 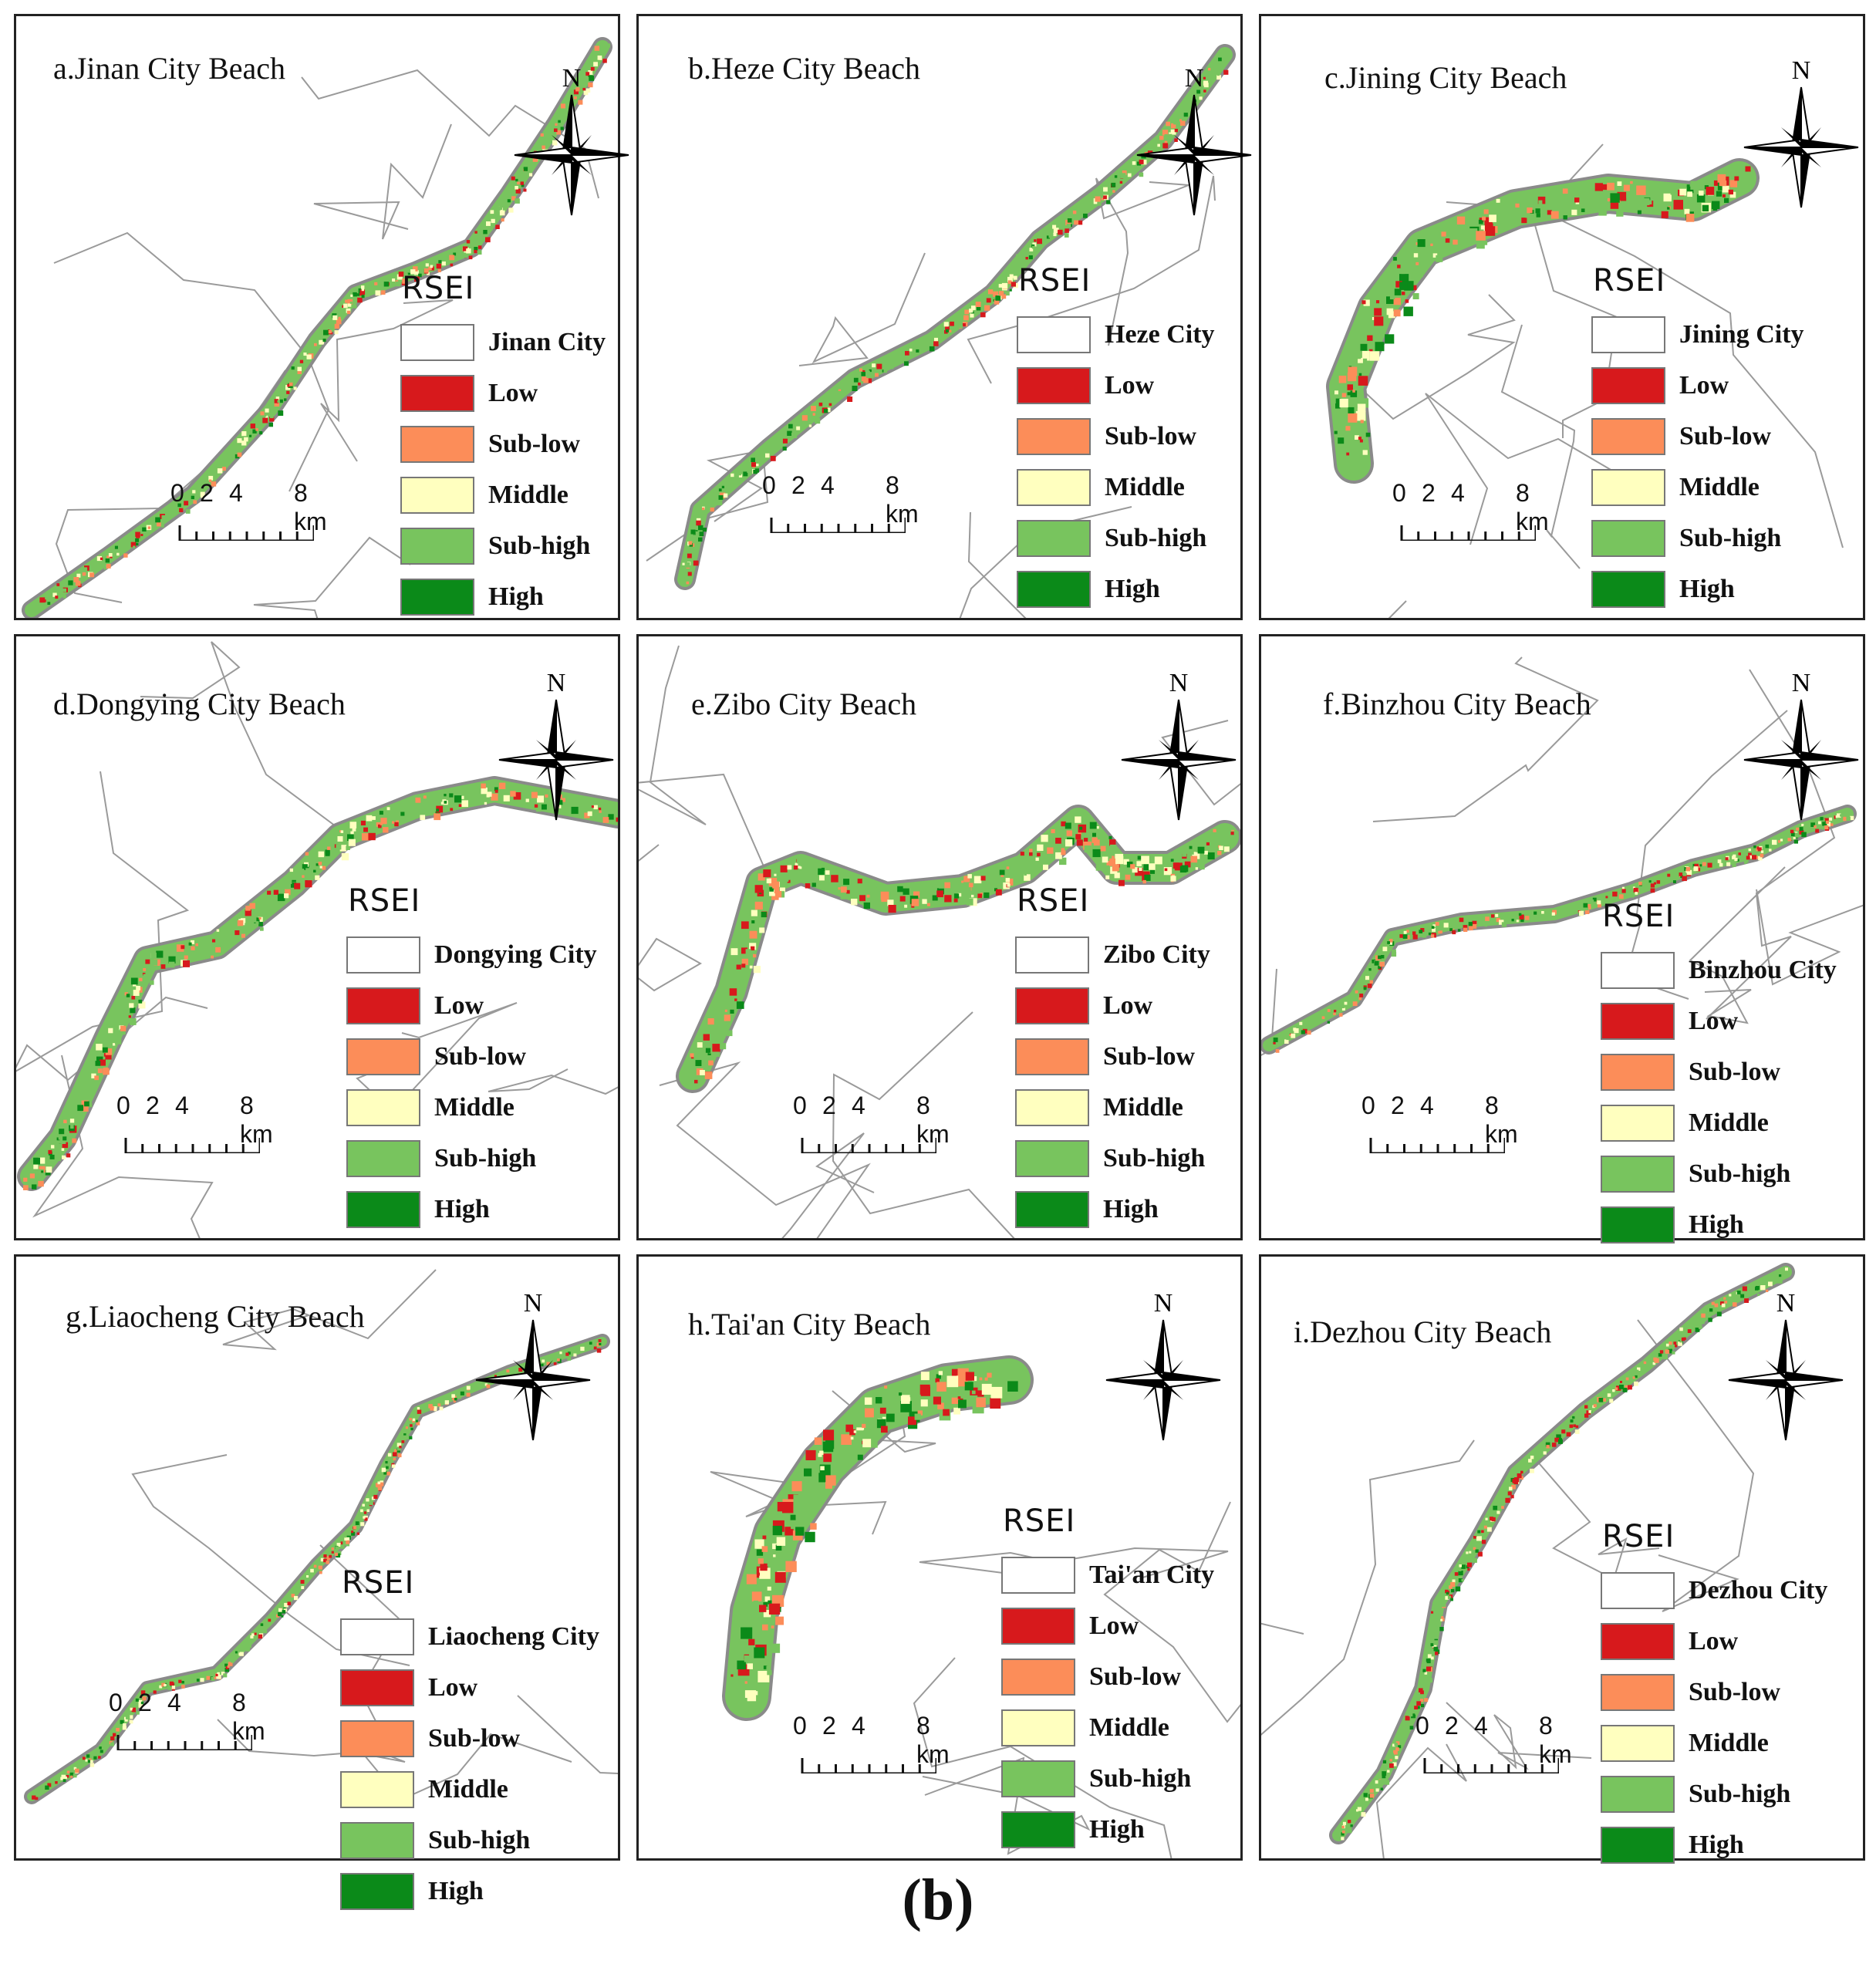 What do you see at coordinates (472, 955) in the screenshot?
I see `legend-city-row: Dongying City` at bounding box center [472, 955].